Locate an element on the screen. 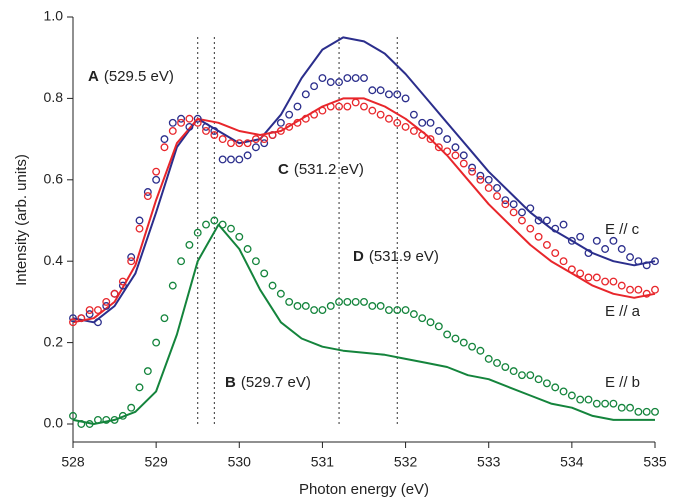 This screenshot has height=503, width=681. y-axis-title: Intensity (arb. units) is located at coordinates (21, 220).